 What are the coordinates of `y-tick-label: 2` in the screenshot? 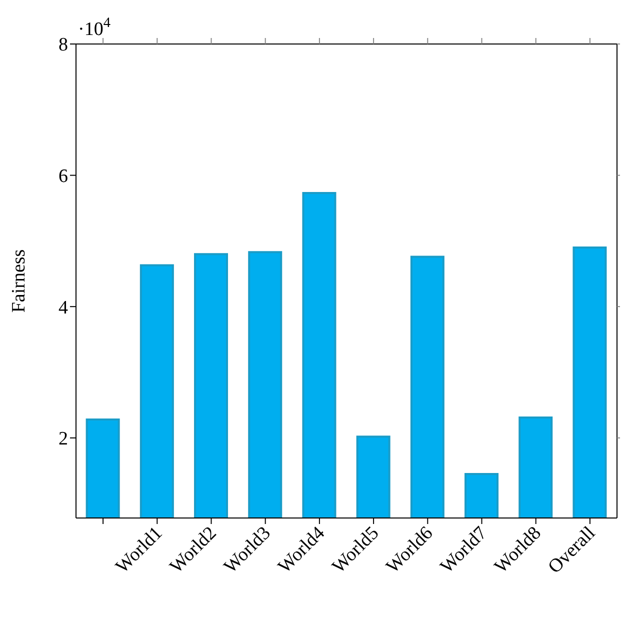 It's located at (63, 439).